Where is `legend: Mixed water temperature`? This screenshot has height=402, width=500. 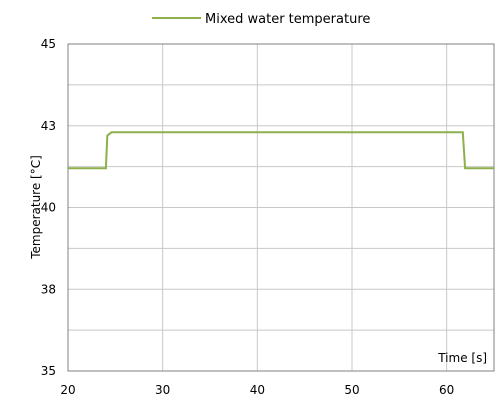 legend: Mixed water temperature is located at coordinates (261, 19).